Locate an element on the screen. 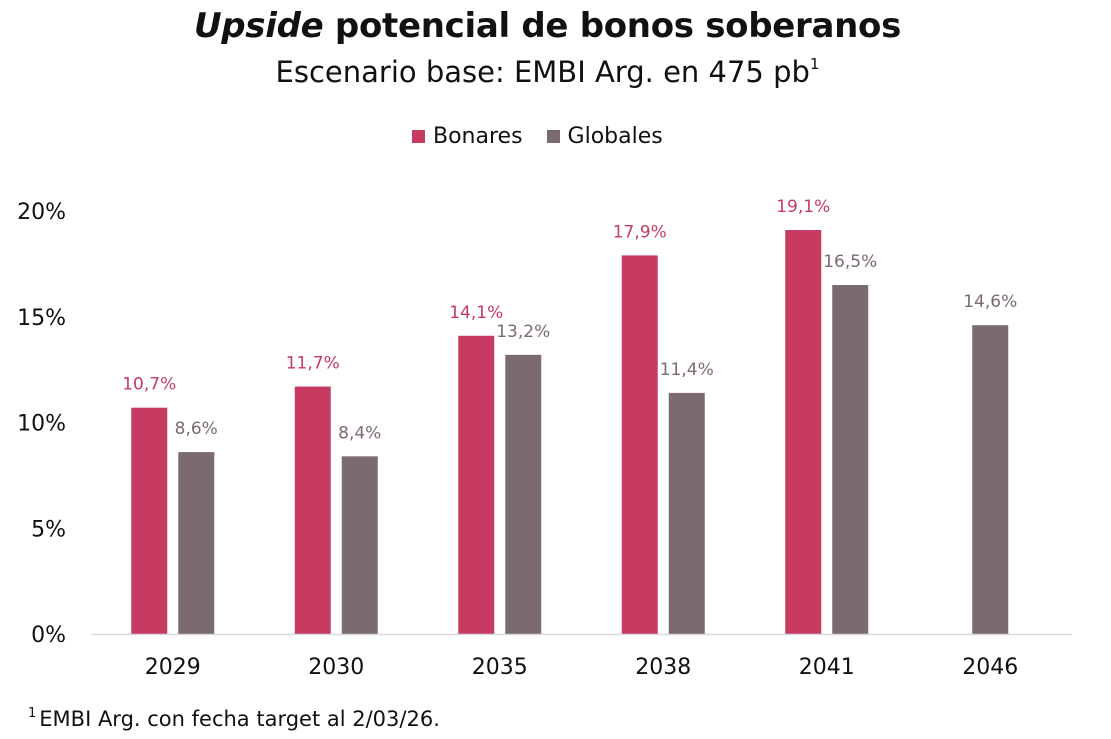 The image size is (1111, 739). x-tick-label-2041: 2041 is located at coordinates (827, 667).